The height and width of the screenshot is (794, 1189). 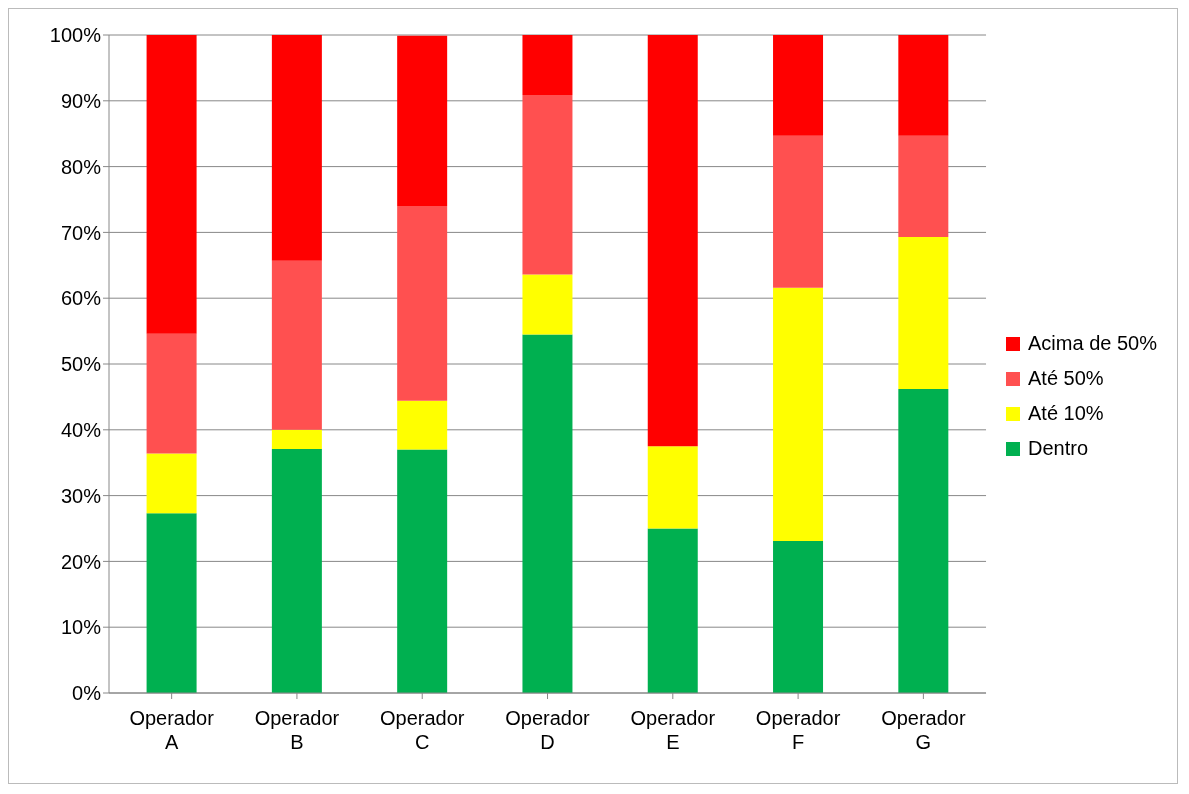 I want to click on y-tick-label: 20%, so click(x=81, y=561).